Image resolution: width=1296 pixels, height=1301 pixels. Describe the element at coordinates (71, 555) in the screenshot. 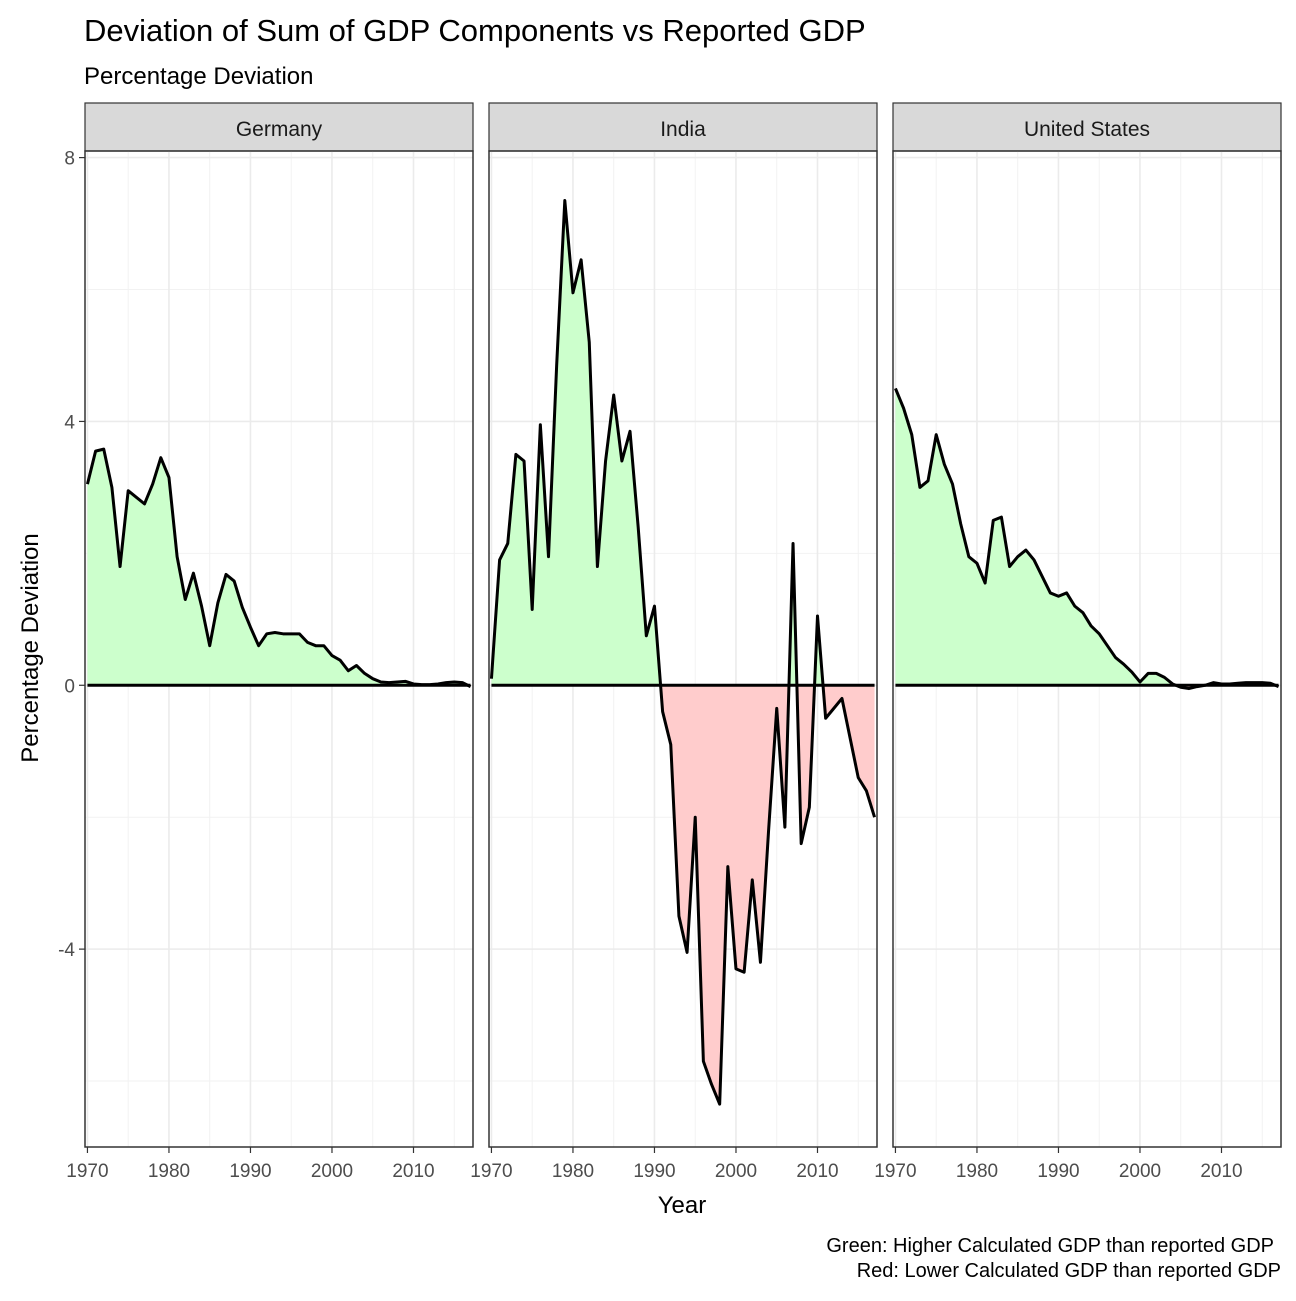

I see `y-axis: -4 0 4 8` at that location.